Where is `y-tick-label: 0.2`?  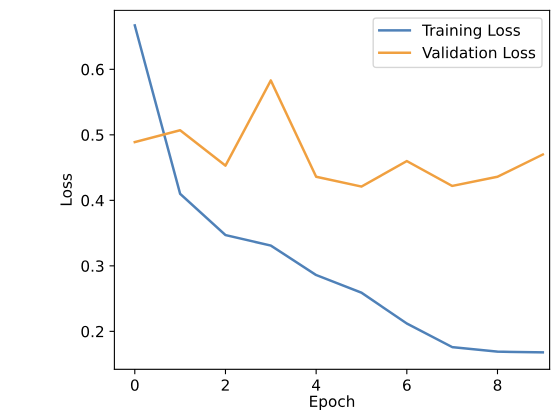
y-tick-label: 0.2 is located at coordinates (92, 332).